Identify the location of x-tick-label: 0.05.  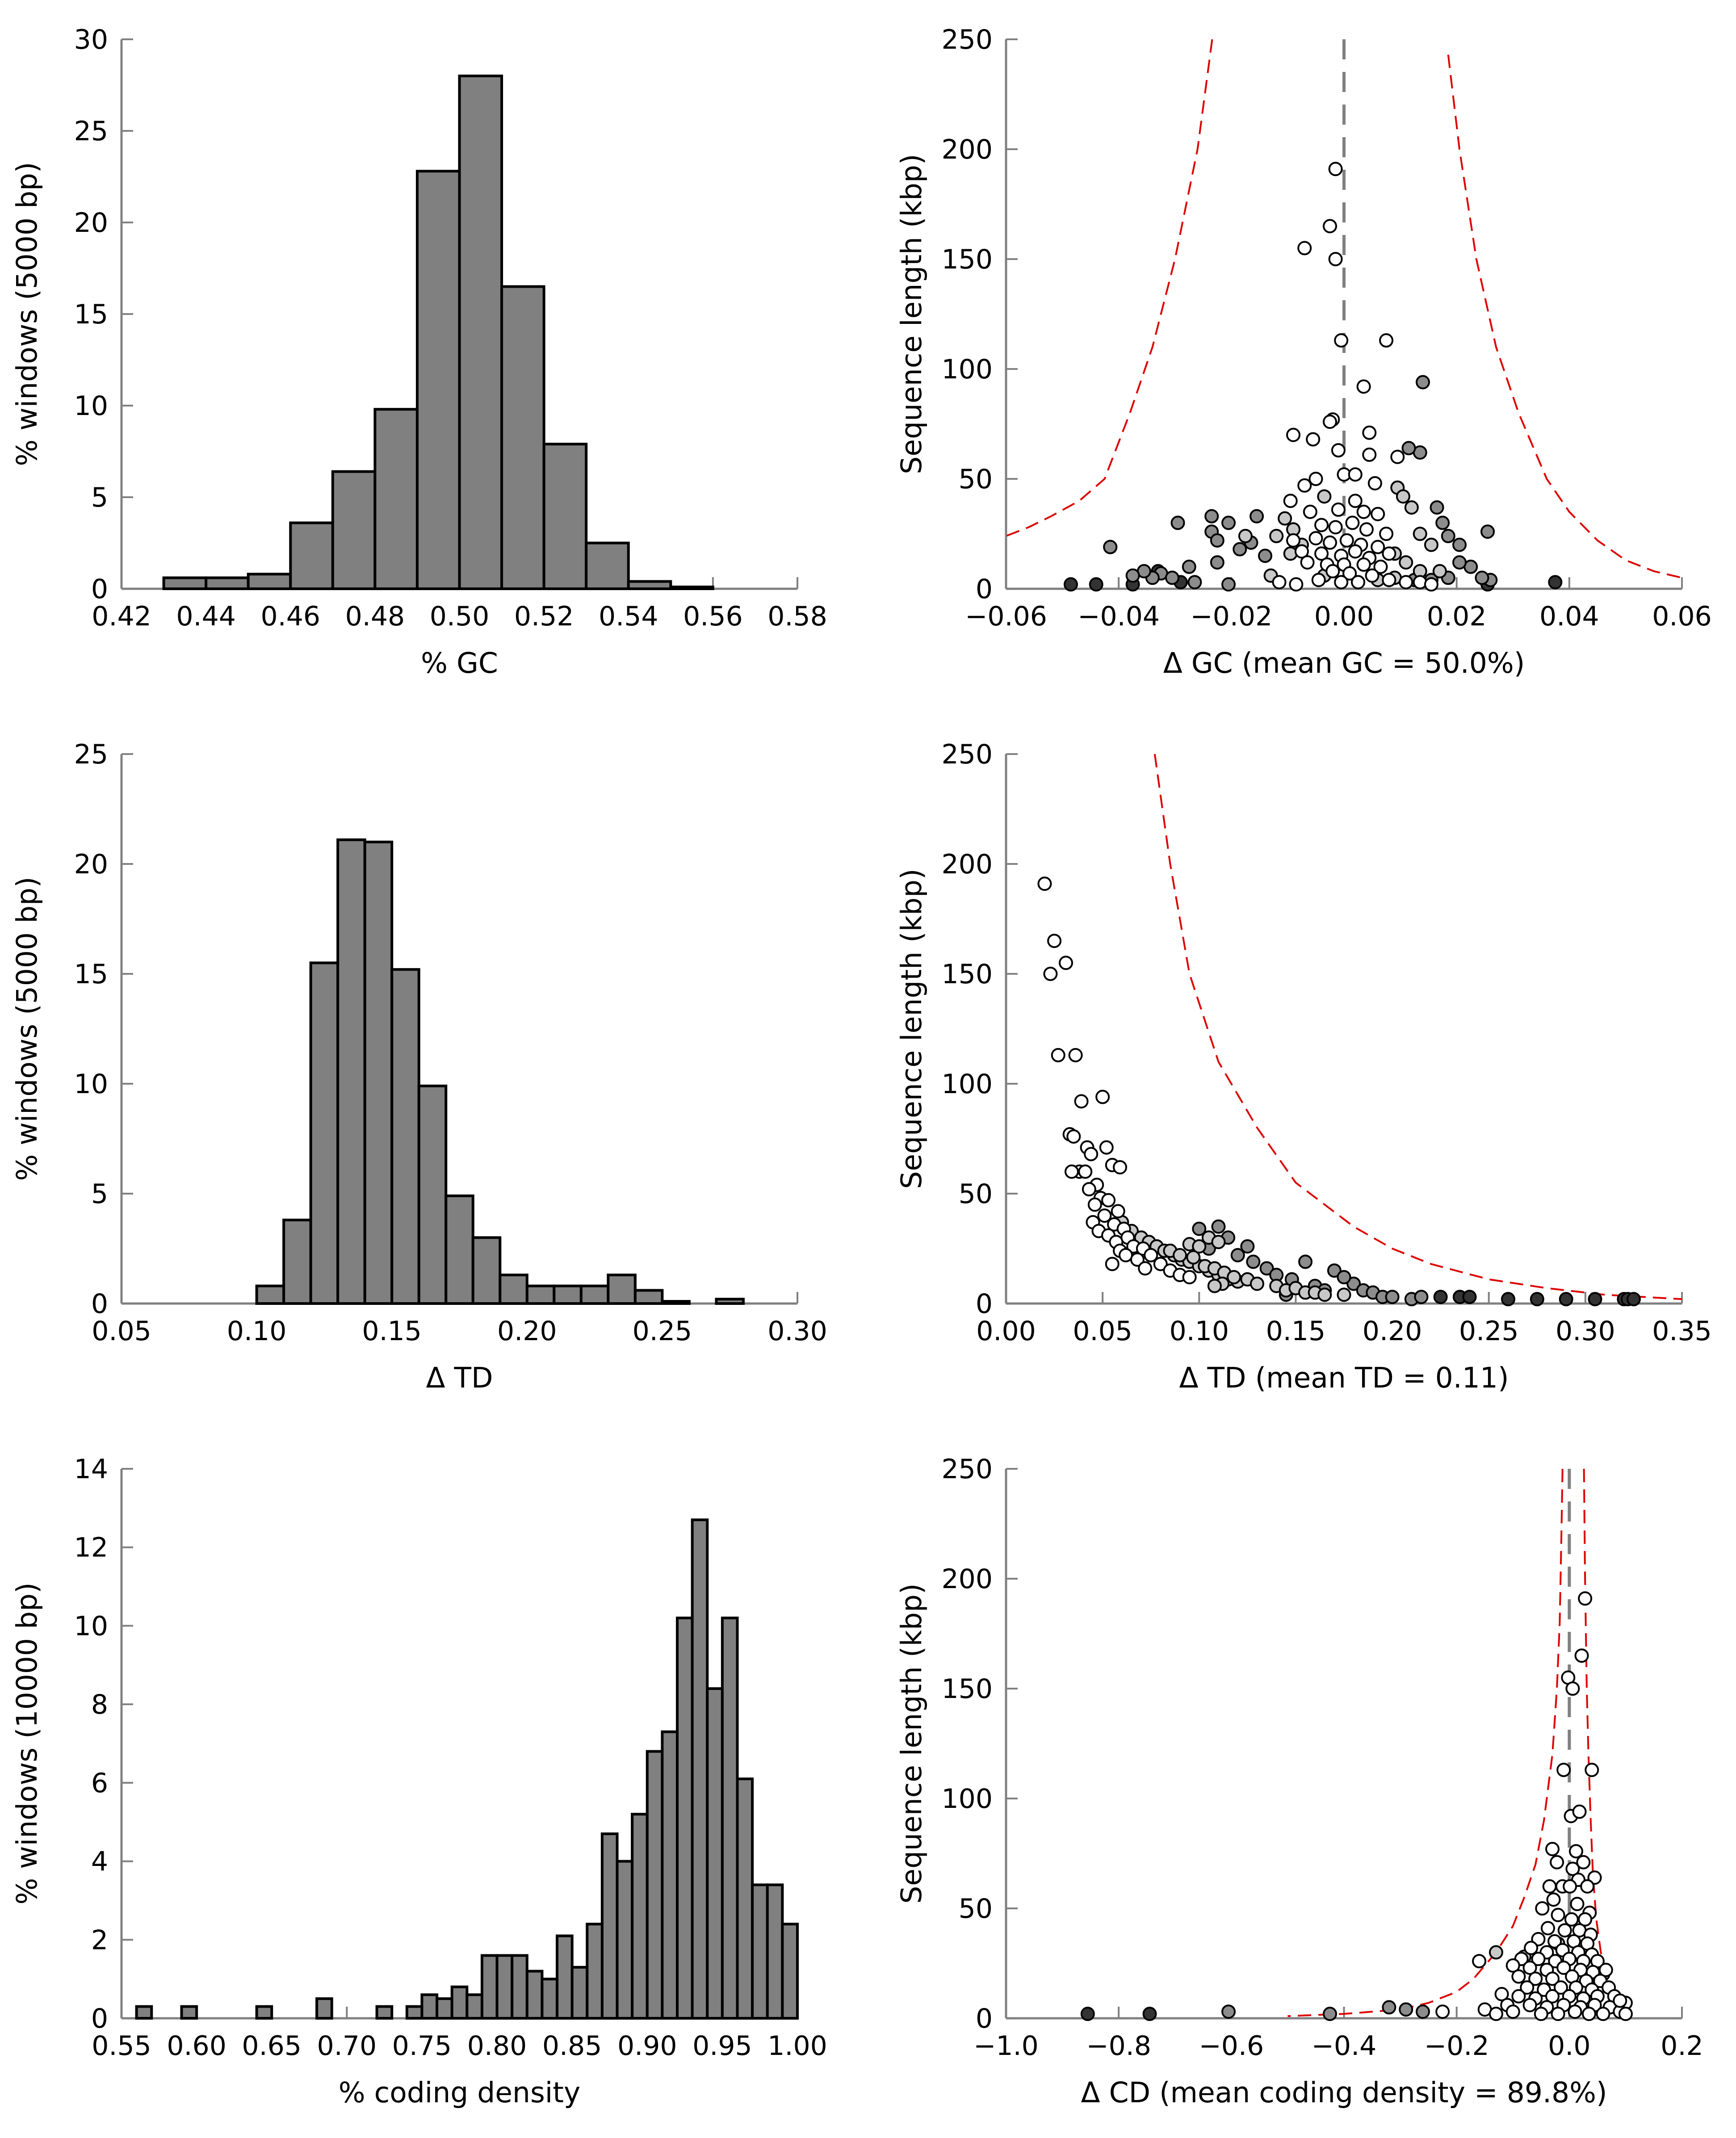
(1102, 1332).